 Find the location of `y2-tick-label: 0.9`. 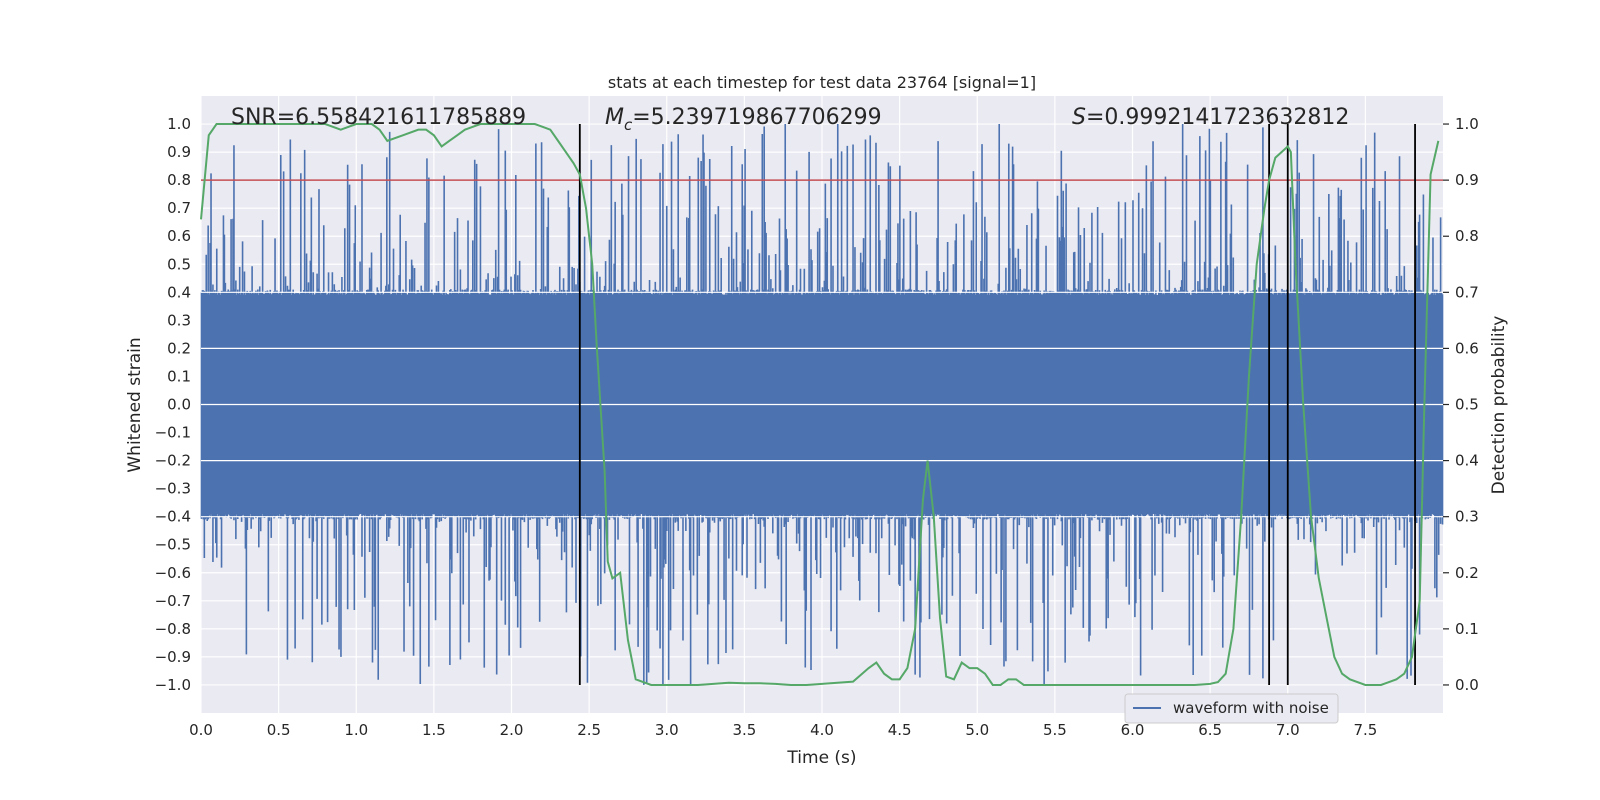

y2-tick-label: 0.9 is located at coordinates (1467, 180).